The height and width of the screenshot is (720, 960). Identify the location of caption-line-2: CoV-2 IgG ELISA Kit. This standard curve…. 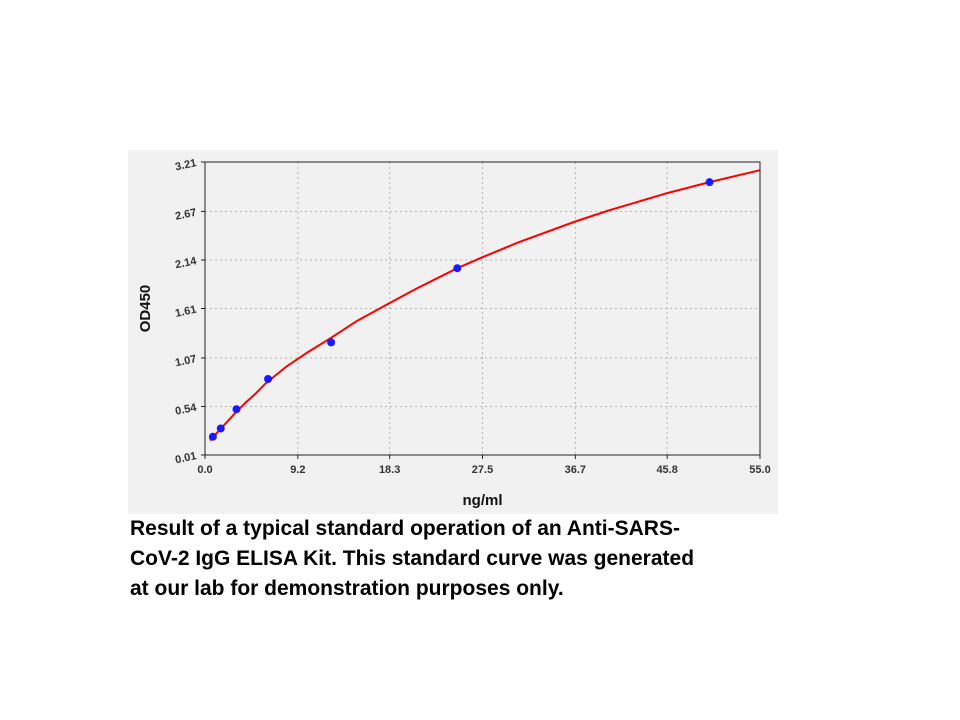
(412, 558).